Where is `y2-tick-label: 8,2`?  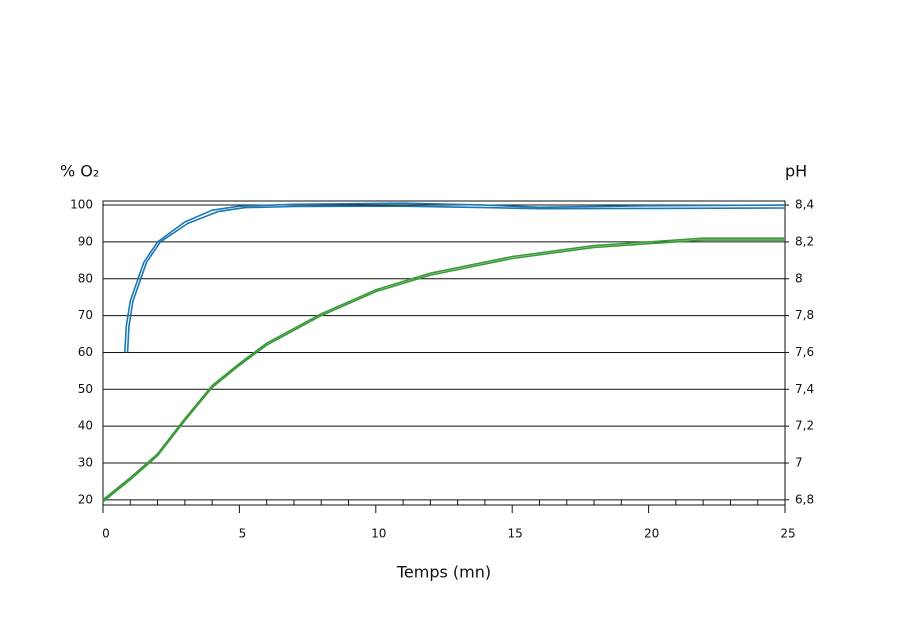 y2-tick-label: 8,2 is located at coordinates (804, 241).